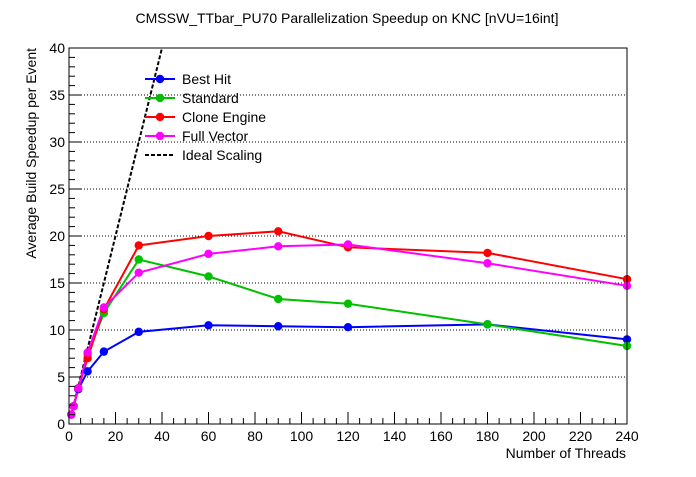 The width and height of the screenshot is (696, 477). What do you see at coordinates (160, 98) in the screenshot?
I see `legend-marker-standard` at bounding box center [160, 98].